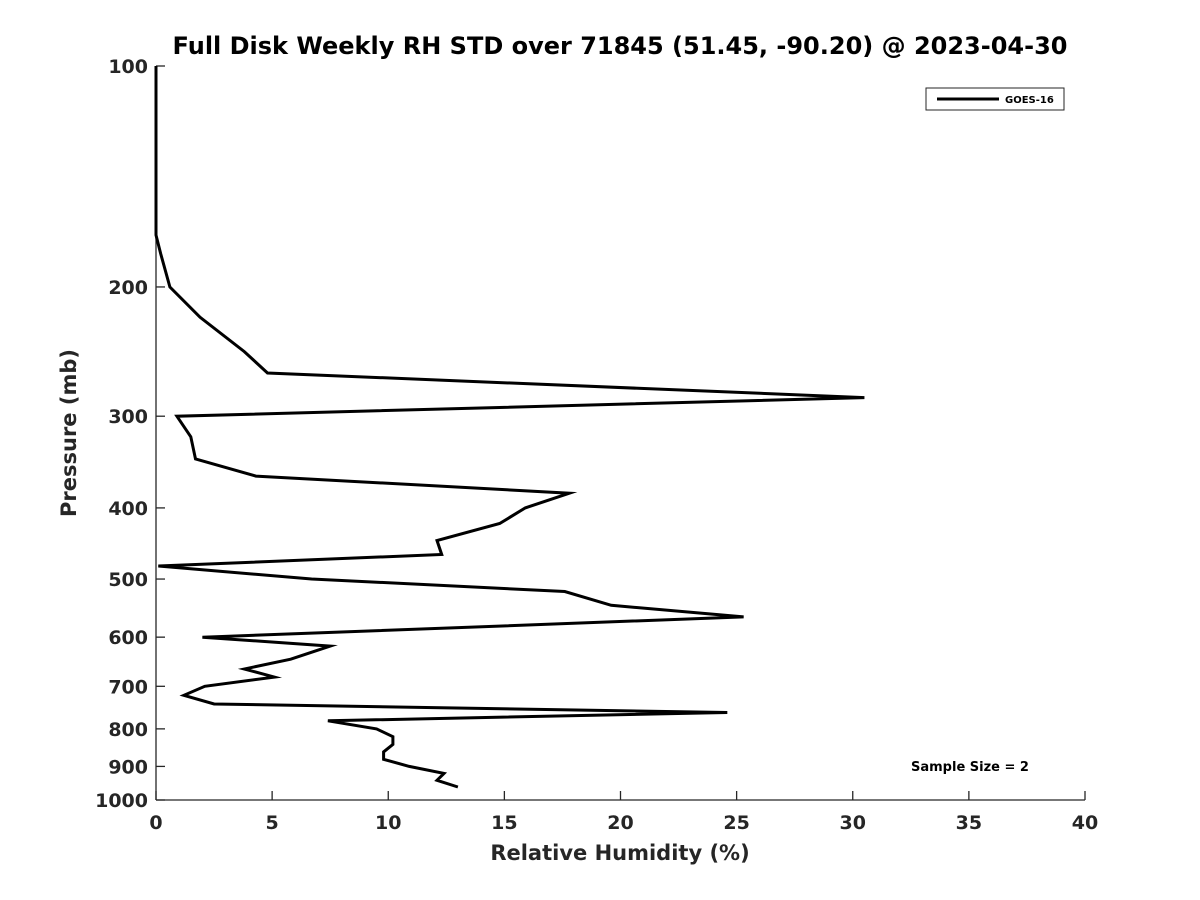 The height and width of the screenshot is (900, 1200). I want to click on y-tick-label: 200, so click(128, 288).